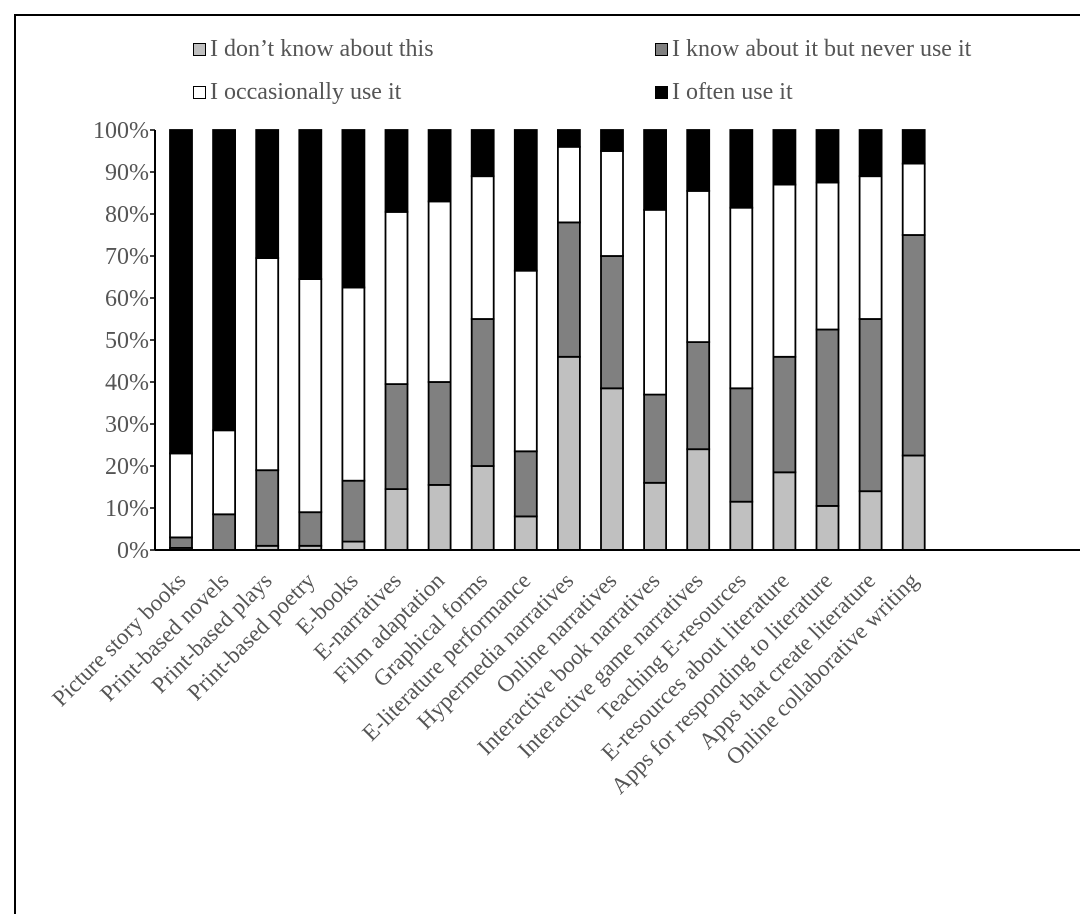 The image size is (1080, 914). What do you see at coordinates (199, 92) in the screenshot?
I see `legend-swatch-occasionally` at bounding box center [199, 92].